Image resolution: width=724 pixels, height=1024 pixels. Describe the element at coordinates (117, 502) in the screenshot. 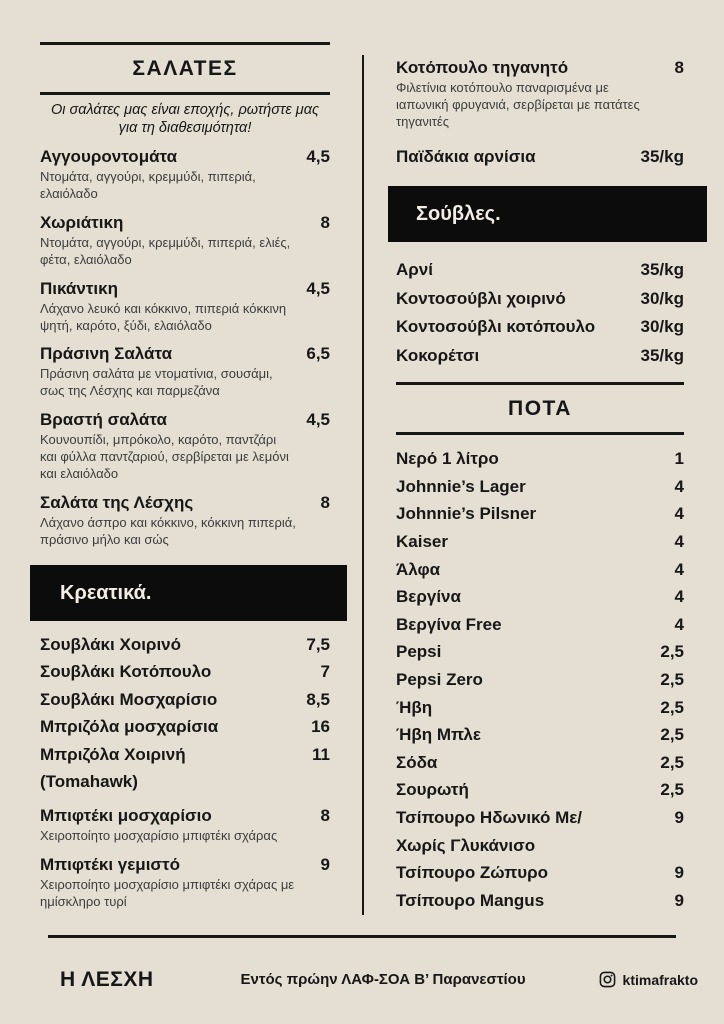

I see `item-name: Σαλάτα της Λέσχης` at that location.